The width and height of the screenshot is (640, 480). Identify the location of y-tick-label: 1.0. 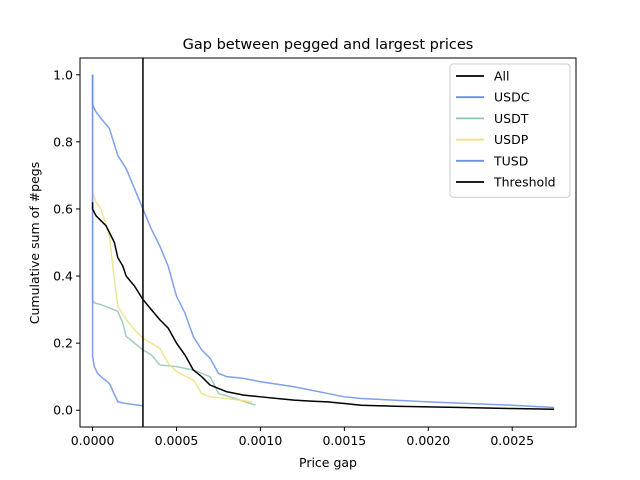
(63, 74).